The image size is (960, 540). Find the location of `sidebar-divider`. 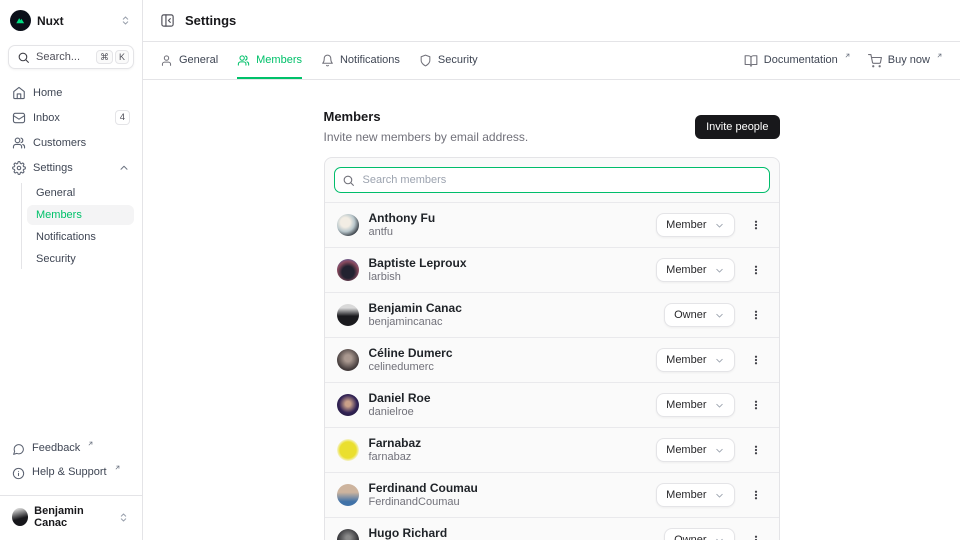

sidebar-divider is located at coordinates (71, 495).